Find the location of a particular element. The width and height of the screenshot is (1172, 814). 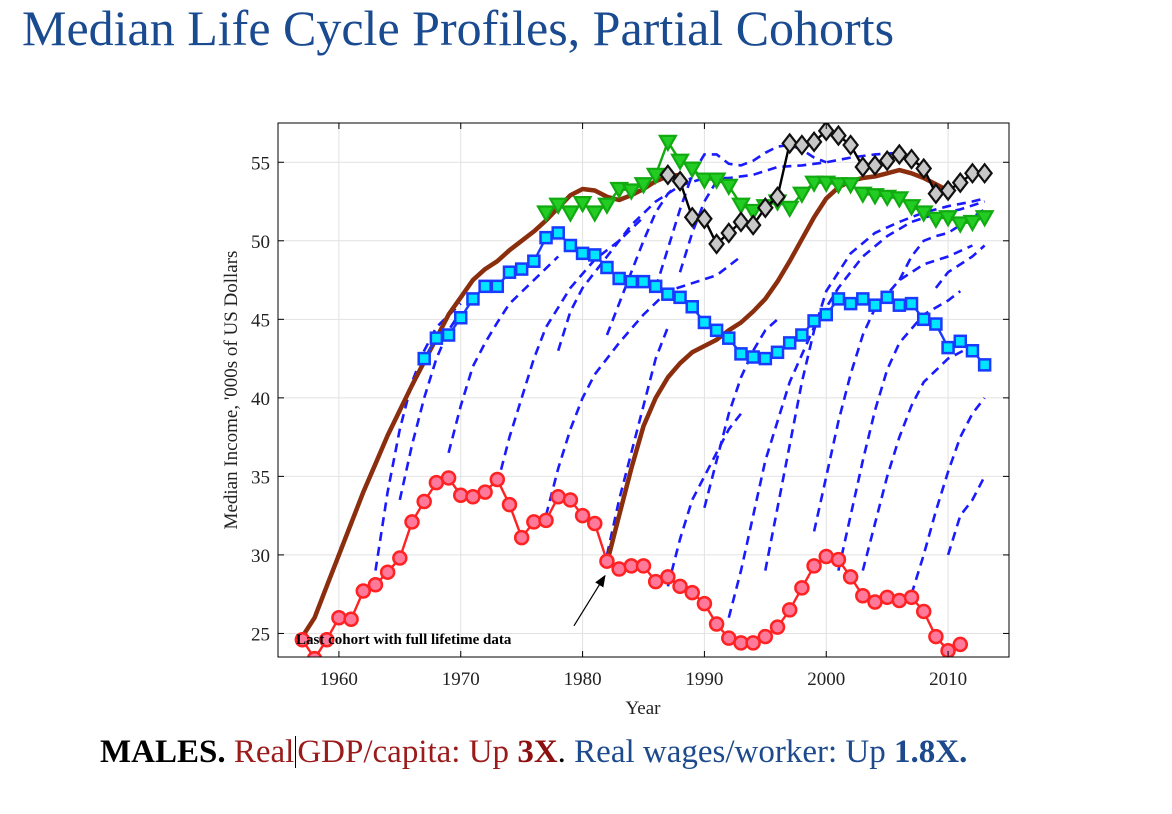

series-green-triangle is located at coordinates (765, 184).